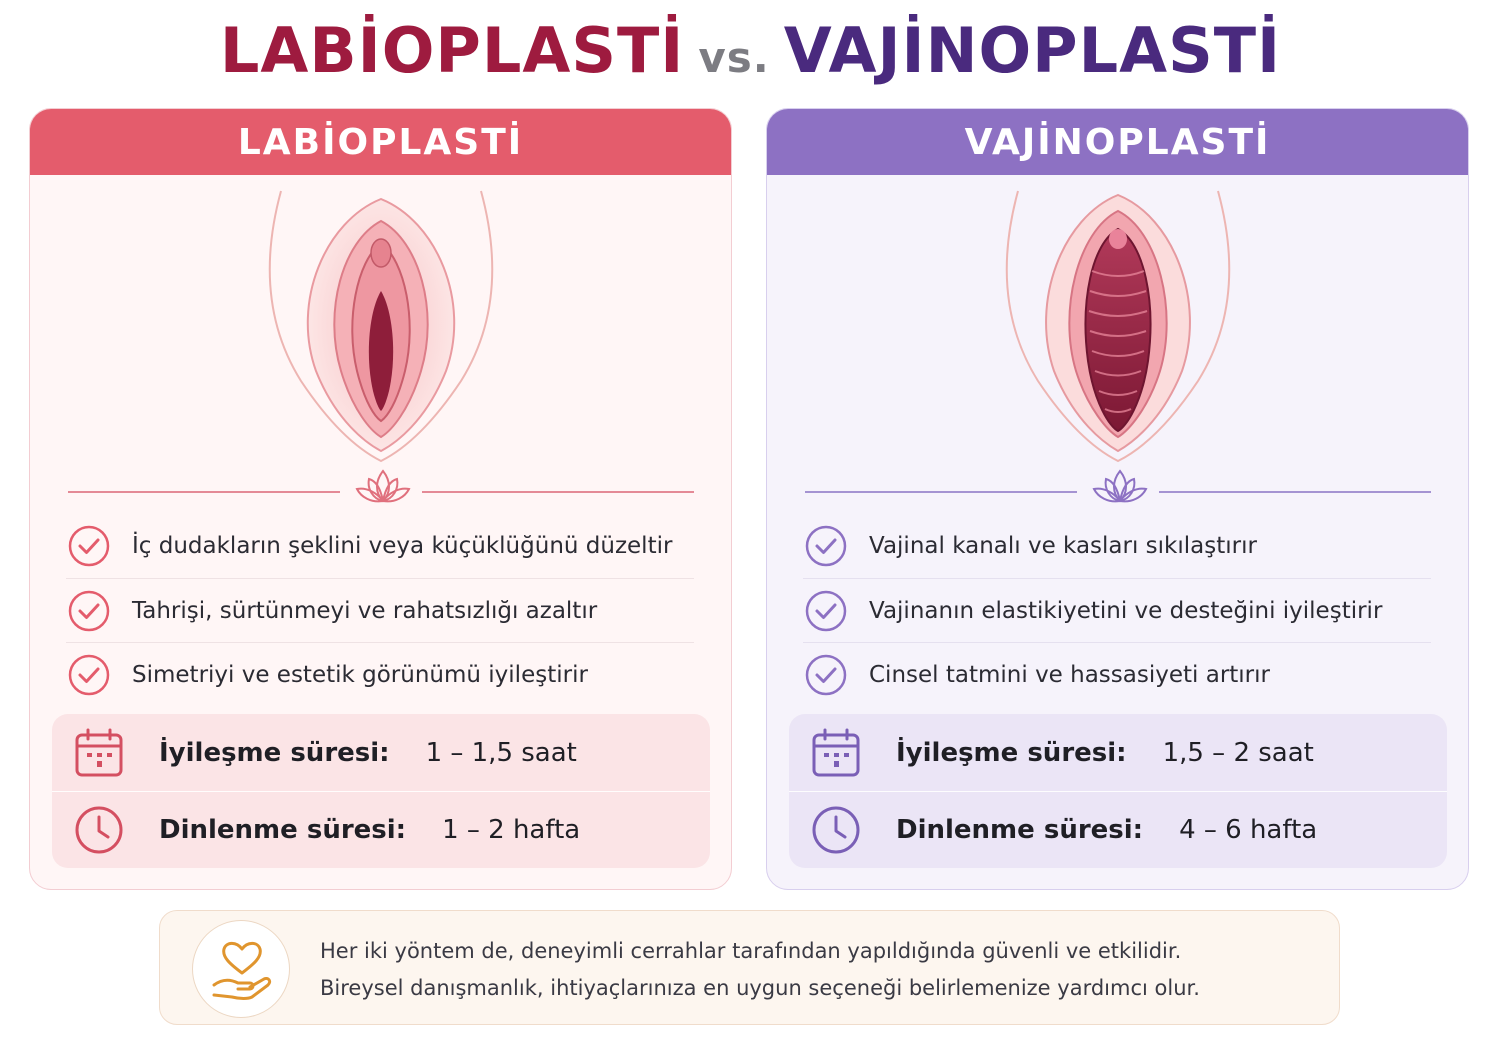 The width and height of the screenshot is (1501, 1047). What do you see at coordinates (241, 969) in the screenshot?
I see `heart-hand-icon` at bounding box center [241, 969].